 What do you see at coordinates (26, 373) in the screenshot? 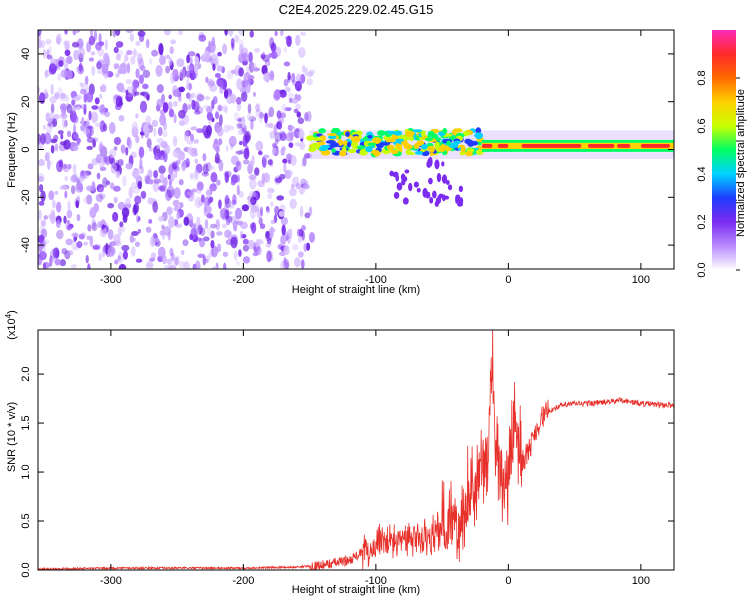
I see `y-tick-label: 2.0` at bounding box center [26, 373].